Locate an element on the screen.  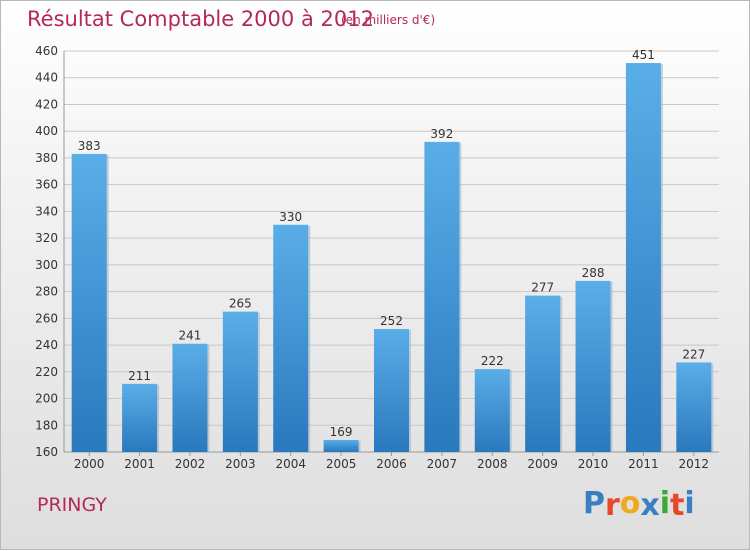
logo-letter: P is located at coordinates (594, 503).